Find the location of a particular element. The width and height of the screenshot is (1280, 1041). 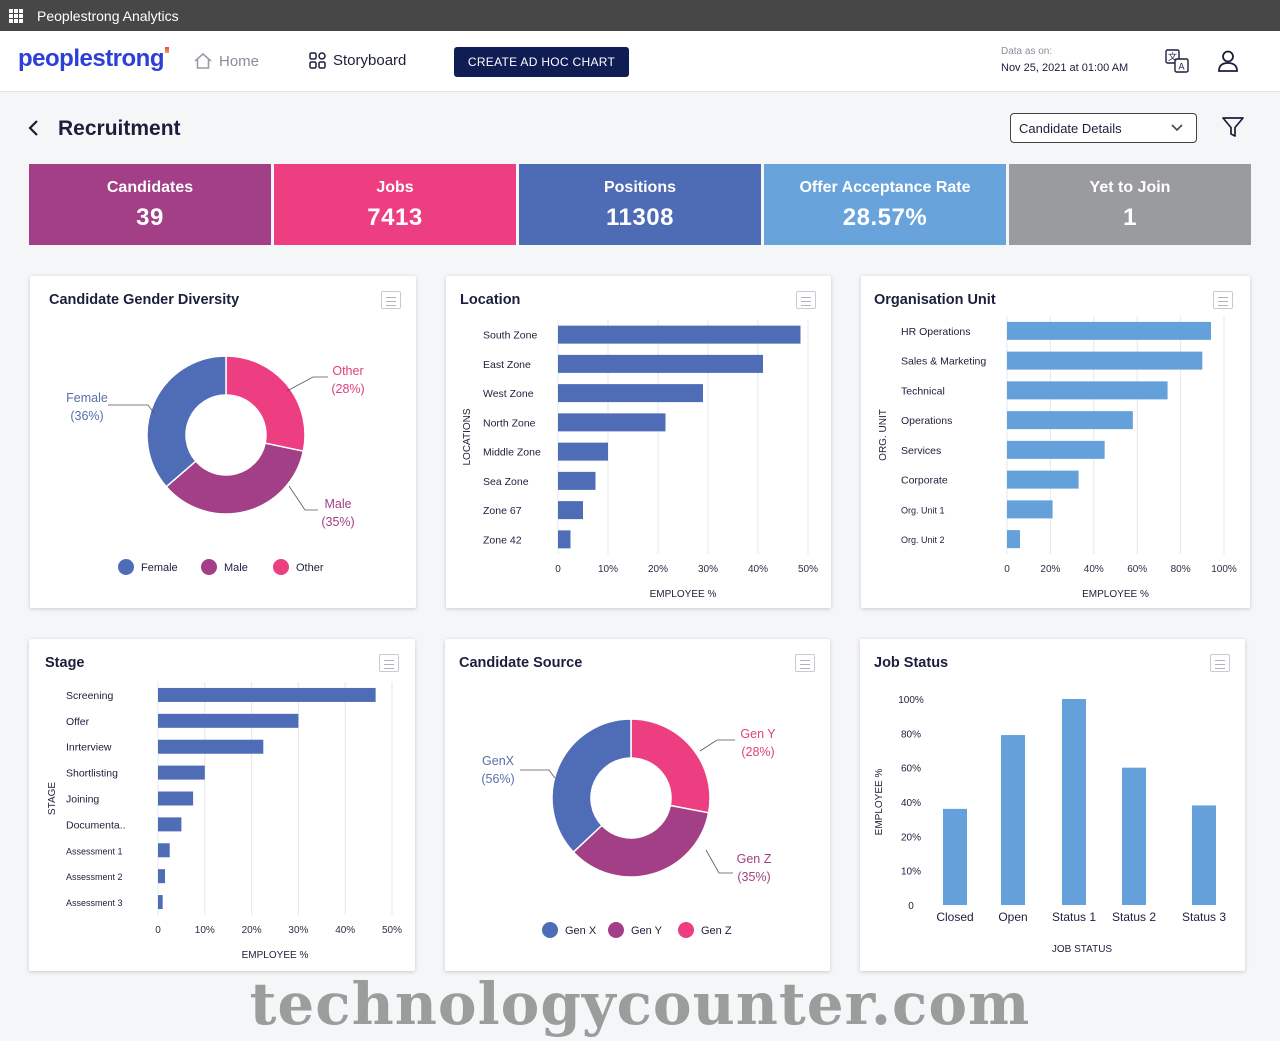

category-label: Open is located at coordinates (1012, 917).